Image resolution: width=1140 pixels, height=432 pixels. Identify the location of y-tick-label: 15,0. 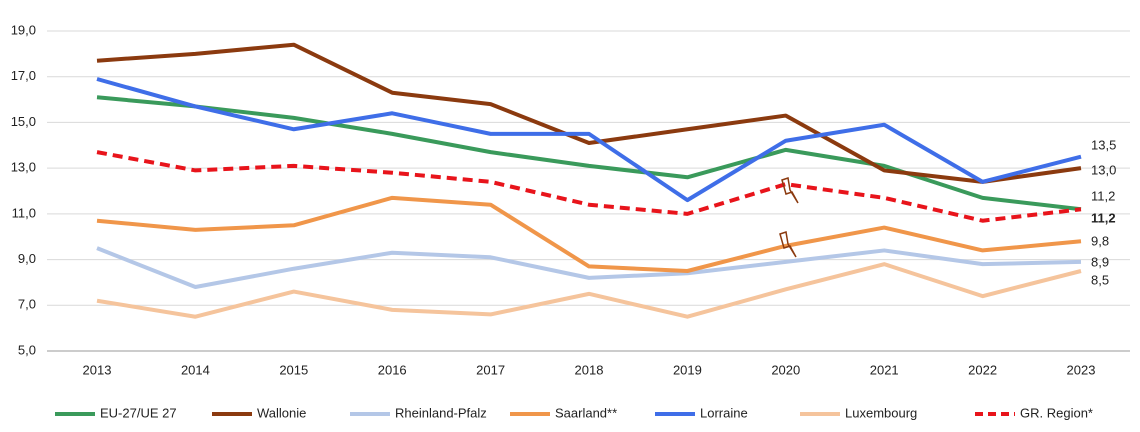
(23, 121).